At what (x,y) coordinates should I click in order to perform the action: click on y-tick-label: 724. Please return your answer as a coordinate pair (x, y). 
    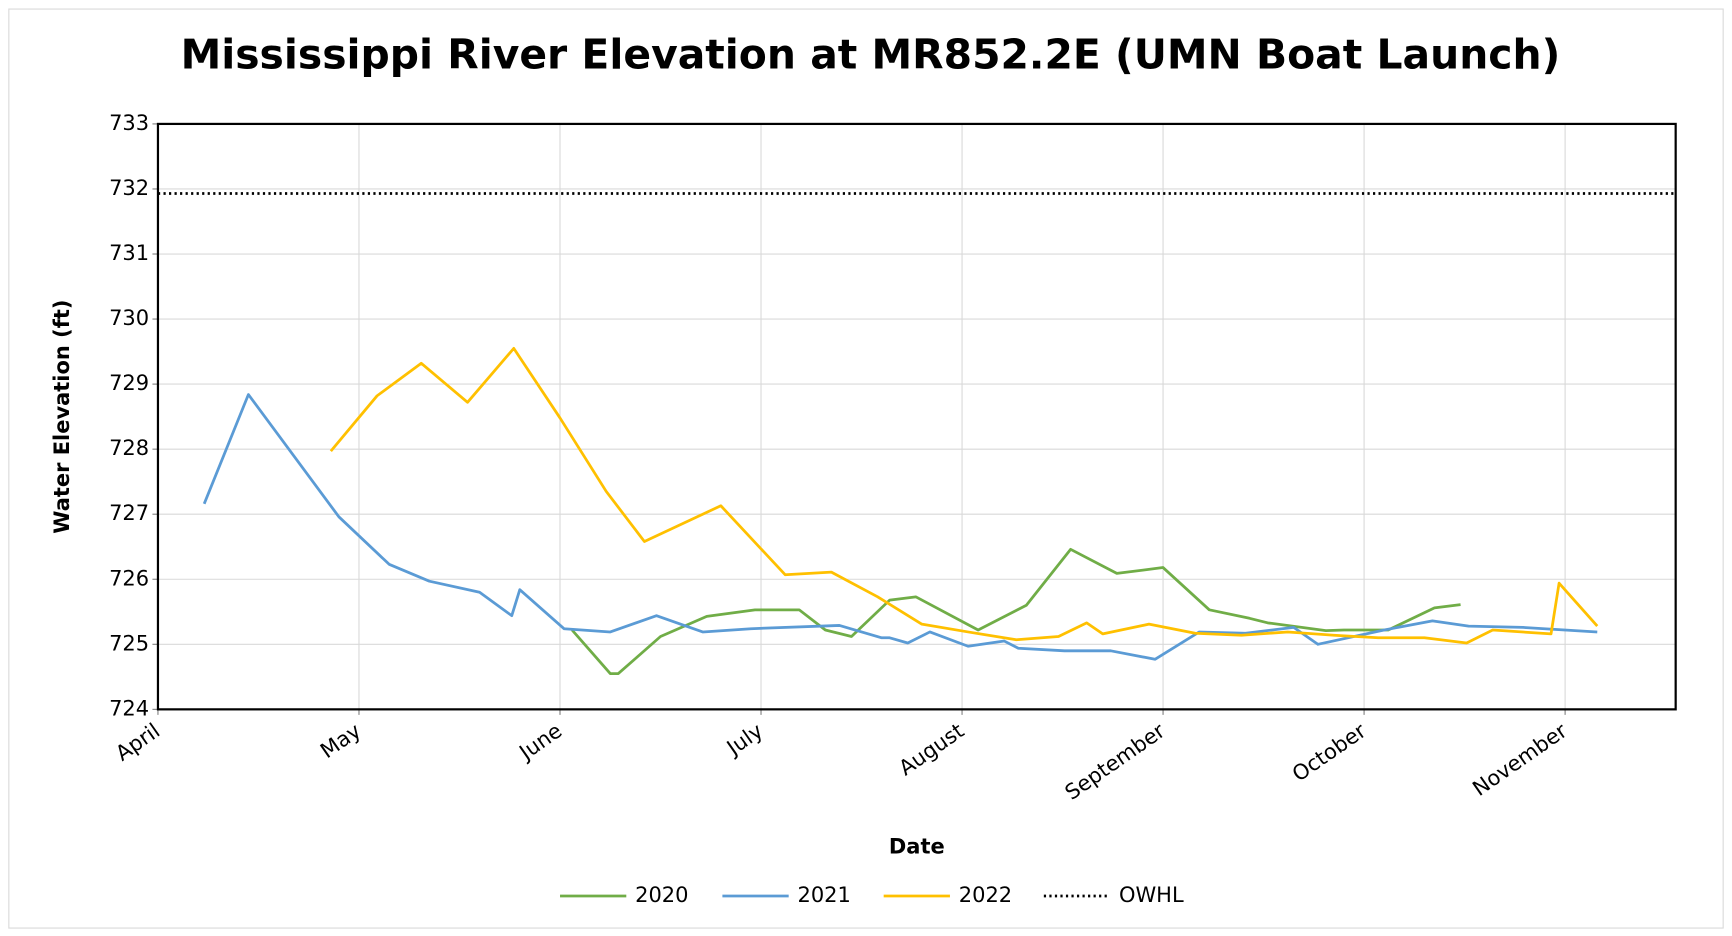
    Looking at the image, I should click on (129, 708).